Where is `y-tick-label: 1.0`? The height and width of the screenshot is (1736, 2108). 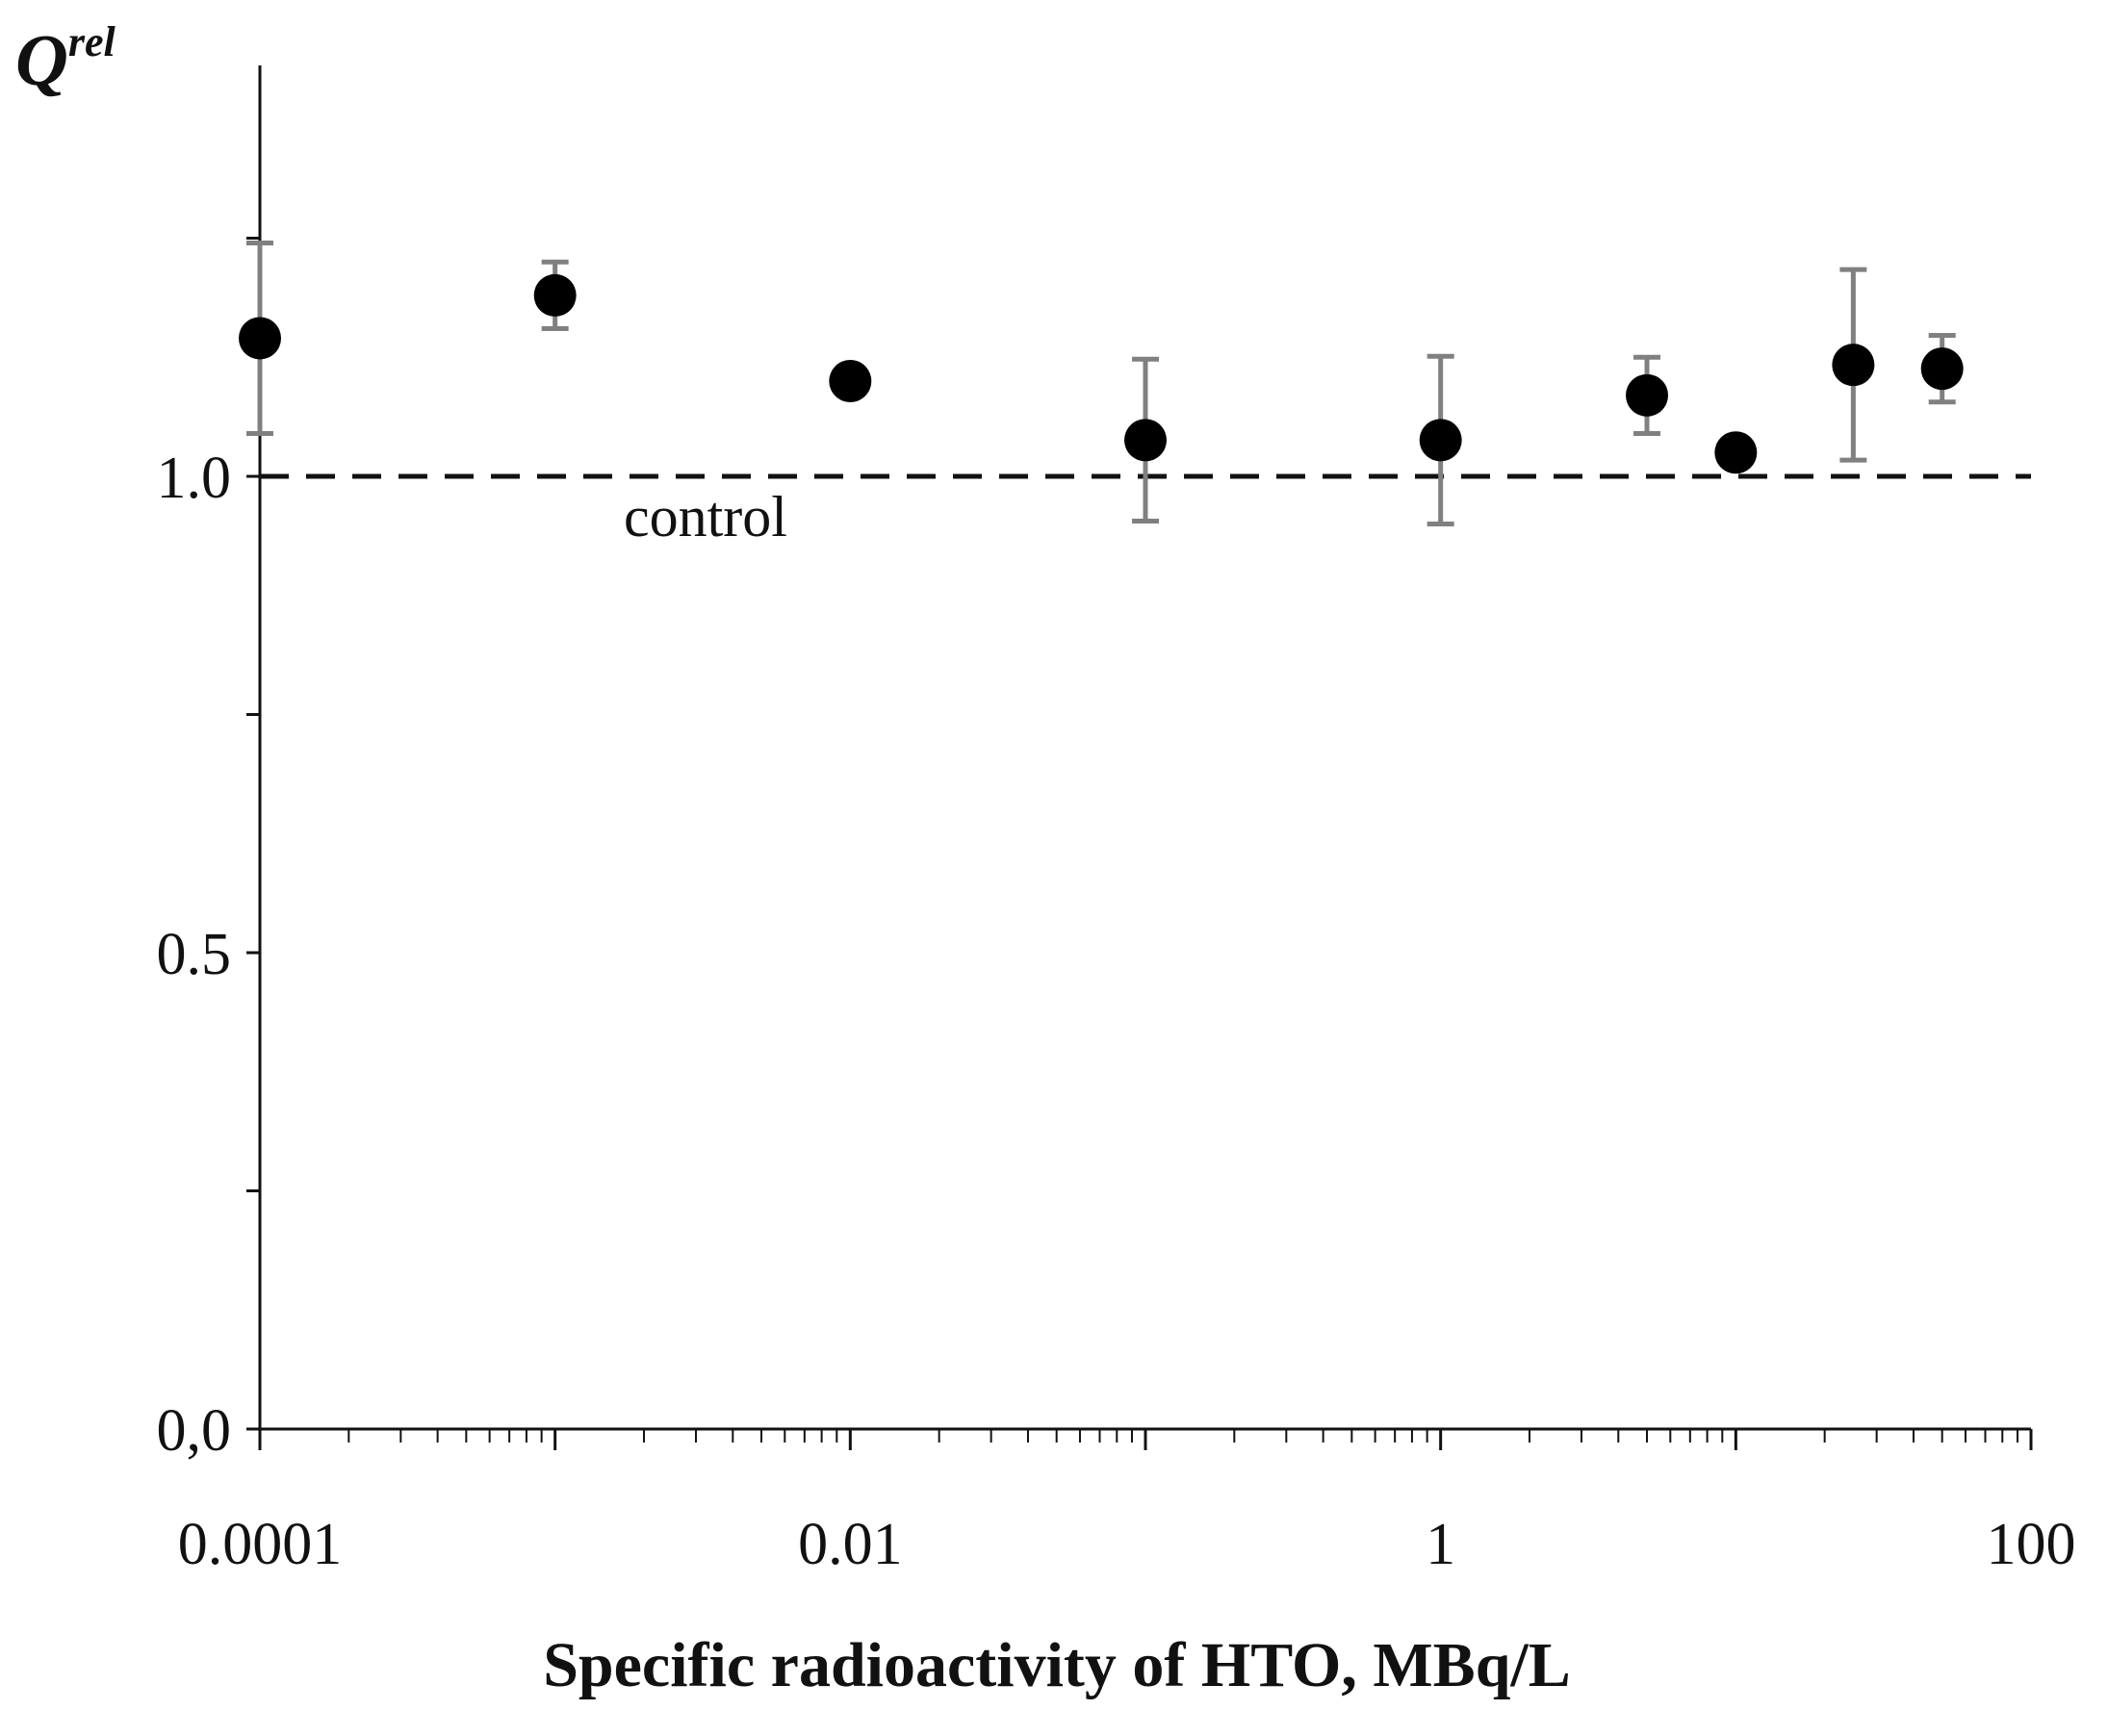
y-tick-label: 1.0 is located at coordinates (194, 478).